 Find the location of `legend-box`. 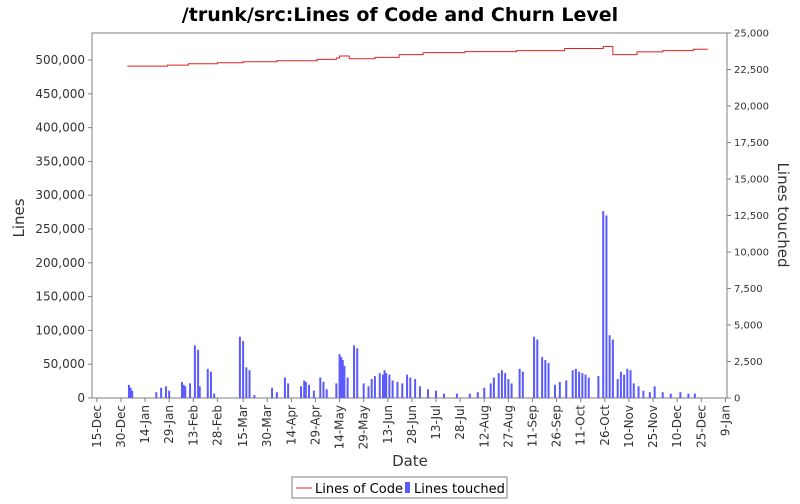

legend-box is located at coordinates (399, 487).